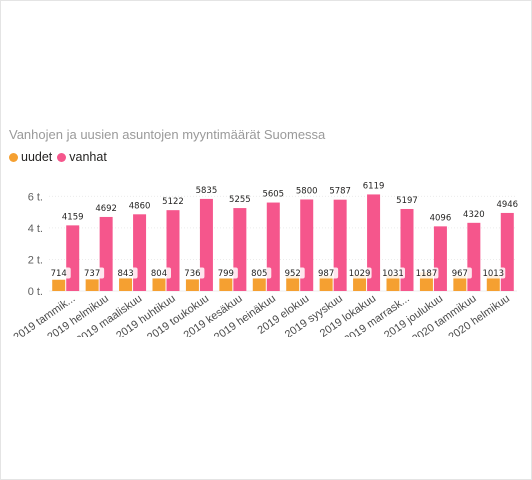 The image size is (532, 480). I want to click on y-tick-label: 2 t., so click(35, 260).